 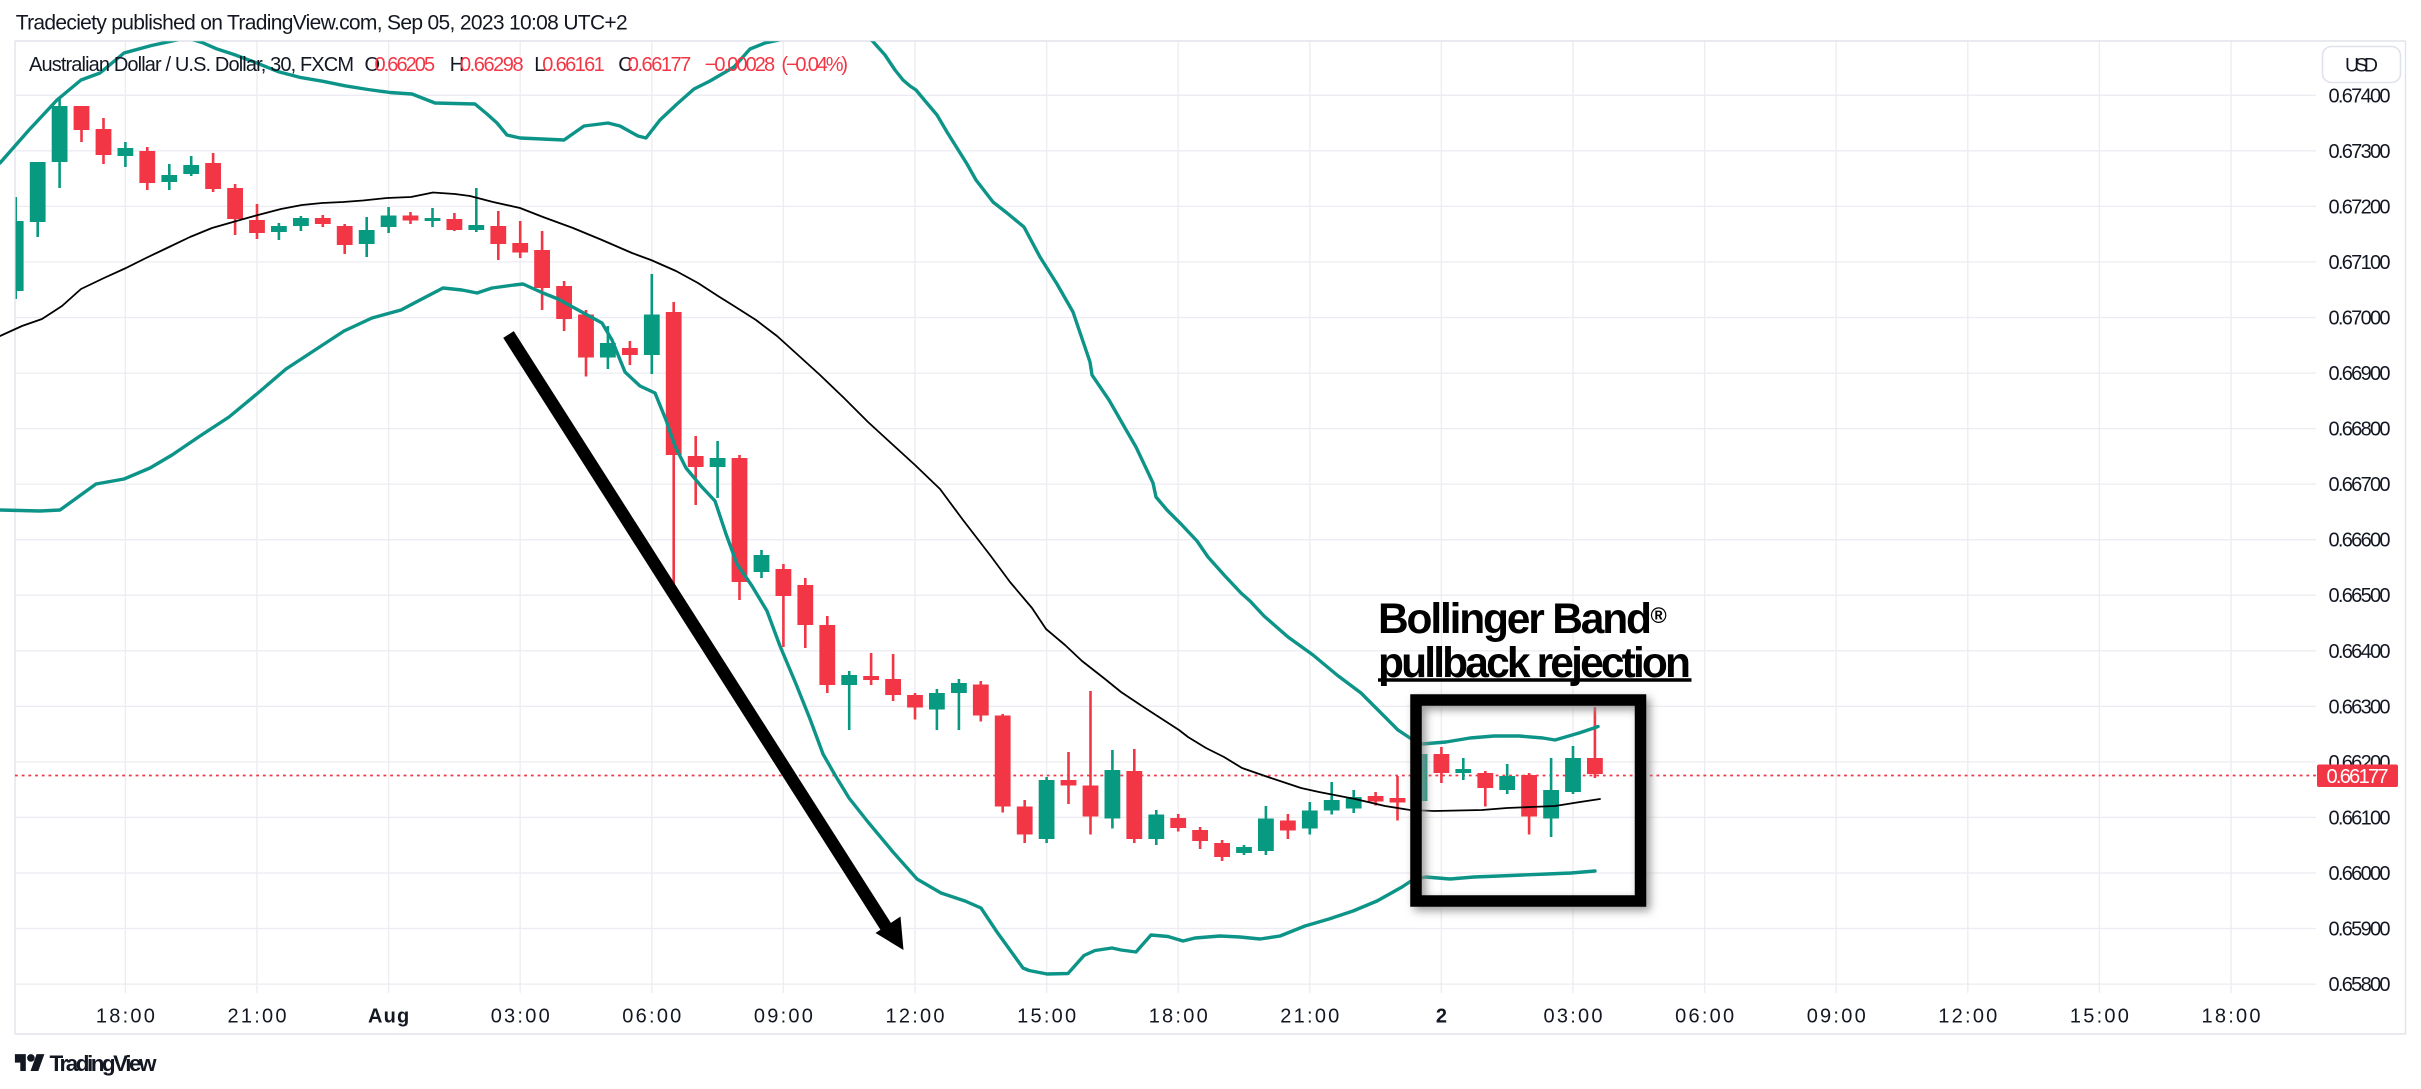 I want to click on svg-text: 0.66161, so click(x=573, y=65).